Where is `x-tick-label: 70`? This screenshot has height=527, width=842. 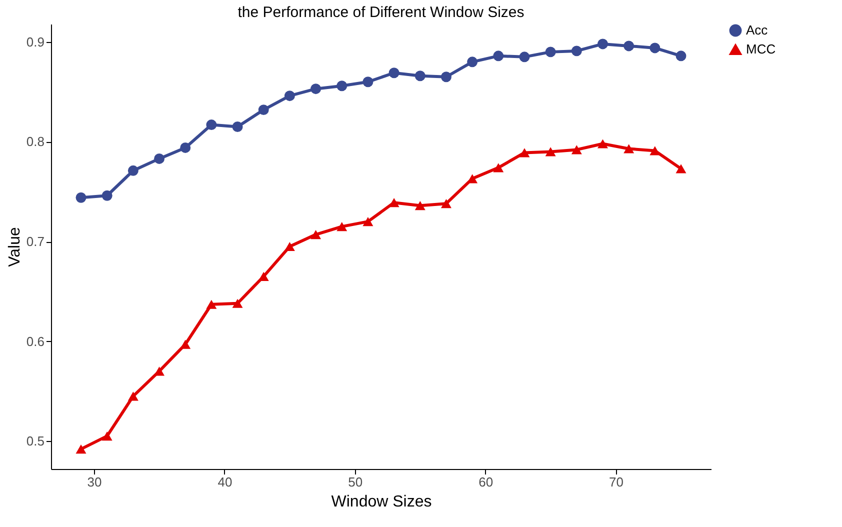 x-tick-label: 70 is located at coordinates (616, 482).